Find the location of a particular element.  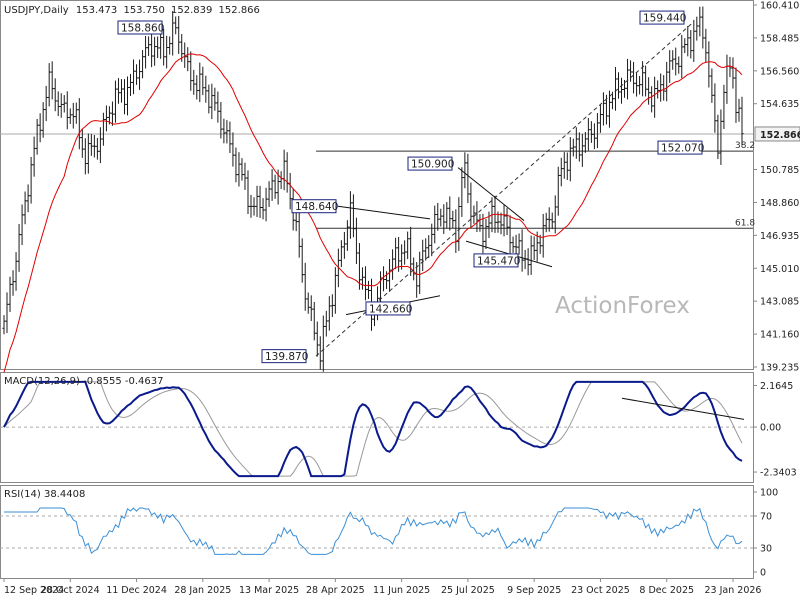

date-tick-label: 11 Dec 2024 is located at coordinates (136, 590).